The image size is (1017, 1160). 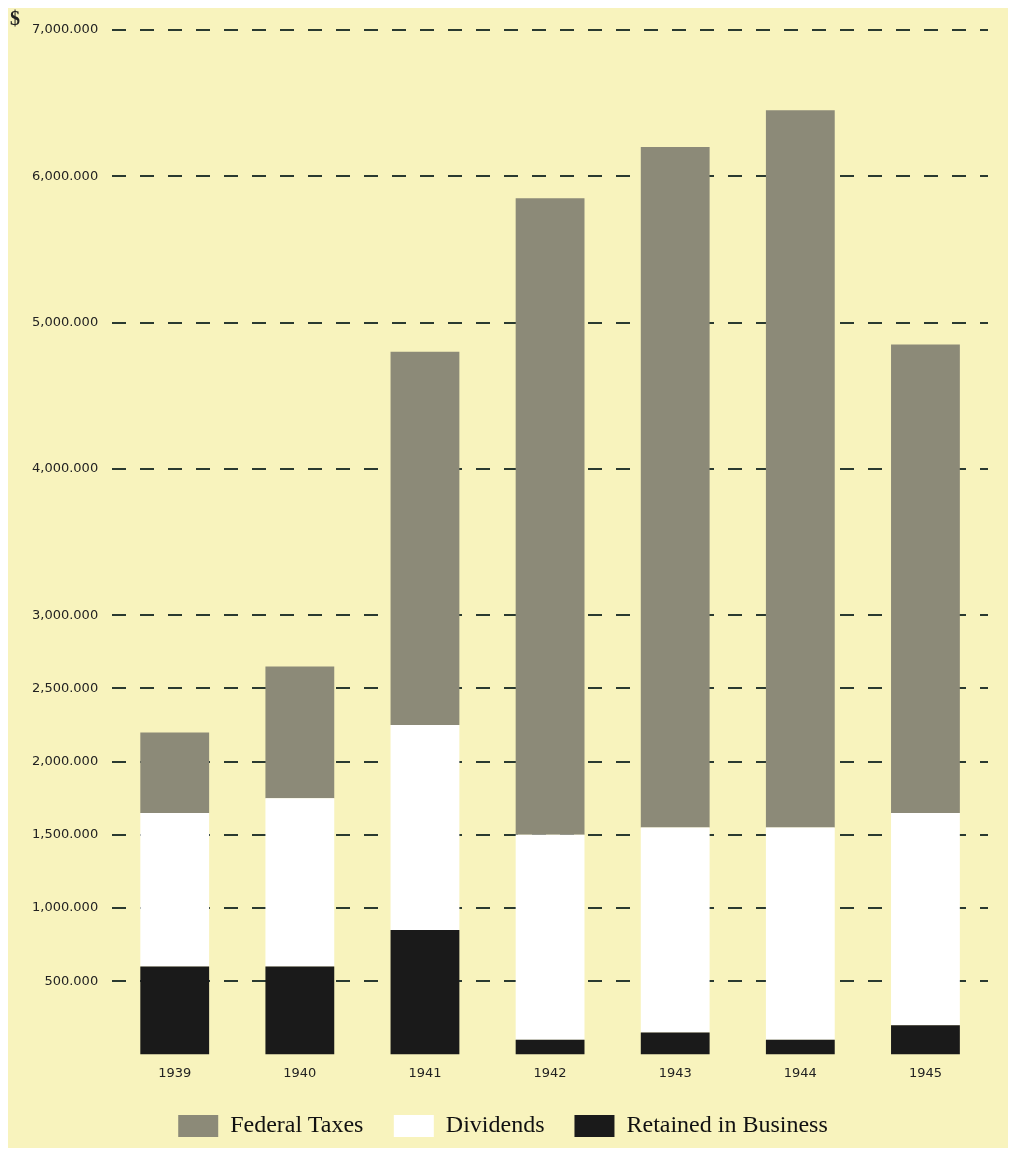 I want to click on y-tick-label: 1,000.000, so click(x=65, y=907).